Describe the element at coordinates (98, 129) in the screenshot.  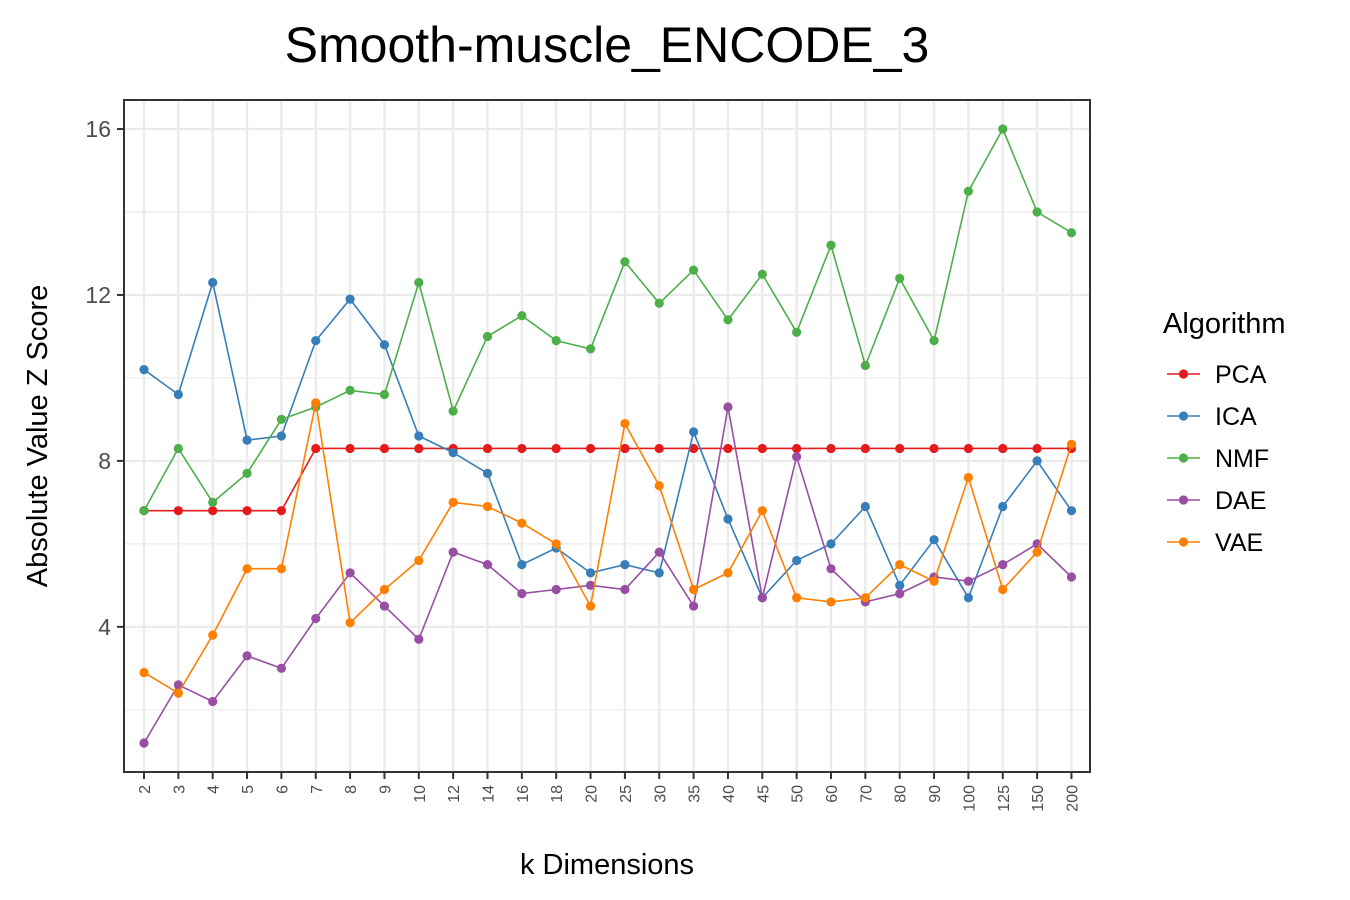
I see `y-tick-label: 16` at that location.